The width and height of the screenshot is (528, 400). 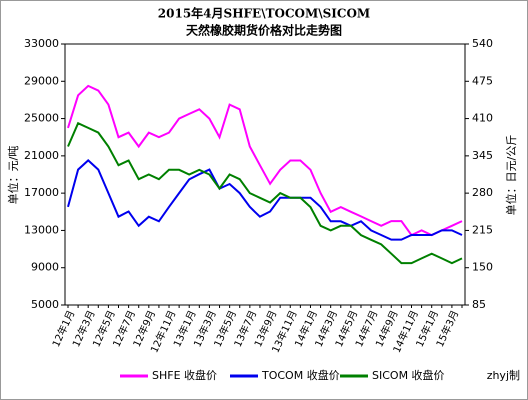 What do you see at coordinates (482, 118) in the screenshot?
I see `y2-tick-label: 410` at bounding box center [482, 118].